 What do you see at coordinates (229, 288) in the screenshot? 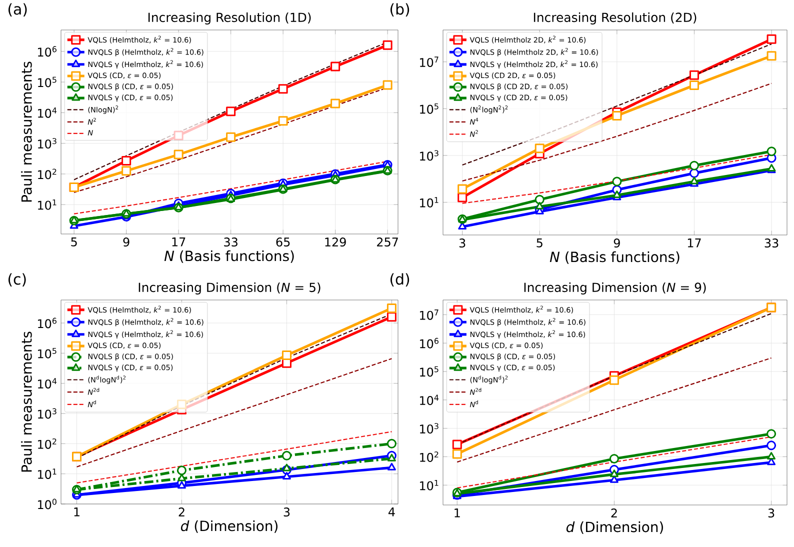
I see `chart-title: Increasing Dimension (N = 5)` at bounding box center [229, 288].